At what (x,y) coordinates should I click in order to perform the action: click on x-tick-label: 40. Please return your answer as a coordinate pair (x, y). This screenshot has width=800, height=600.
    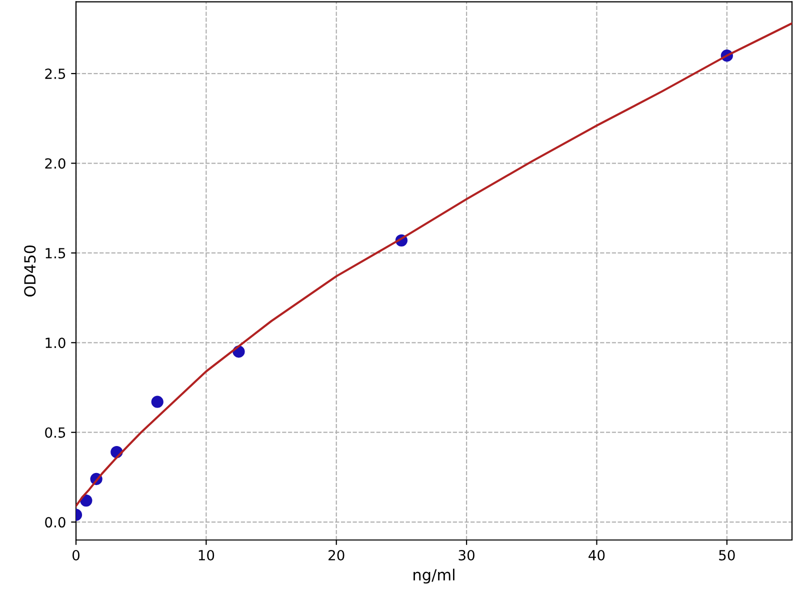
    Looking at the image, I should click on (596, 555).